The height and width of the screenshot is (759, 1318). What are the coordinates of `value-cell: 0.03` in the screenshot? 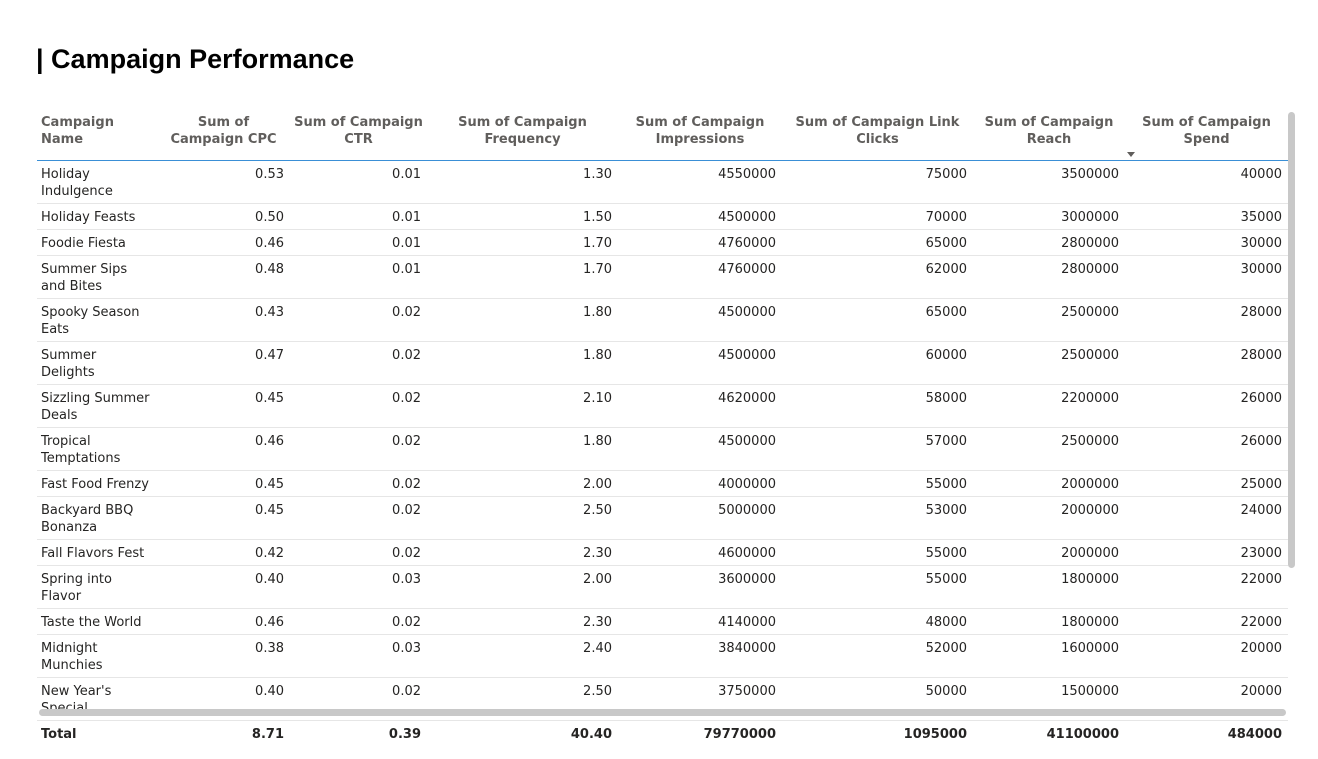 It's located at (358, 656).